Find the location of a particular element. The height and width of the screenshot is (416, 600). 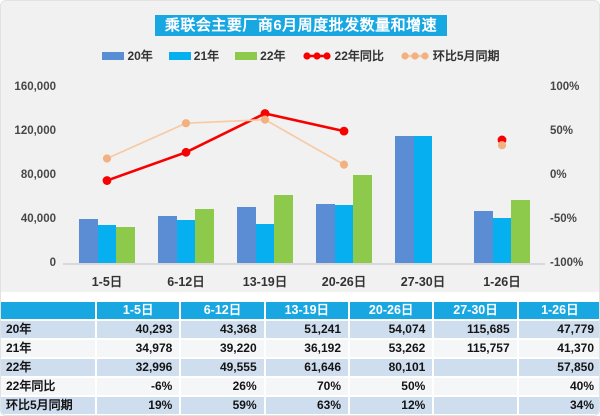

table-row-label: 22年 is located at coordinates (48, 367).